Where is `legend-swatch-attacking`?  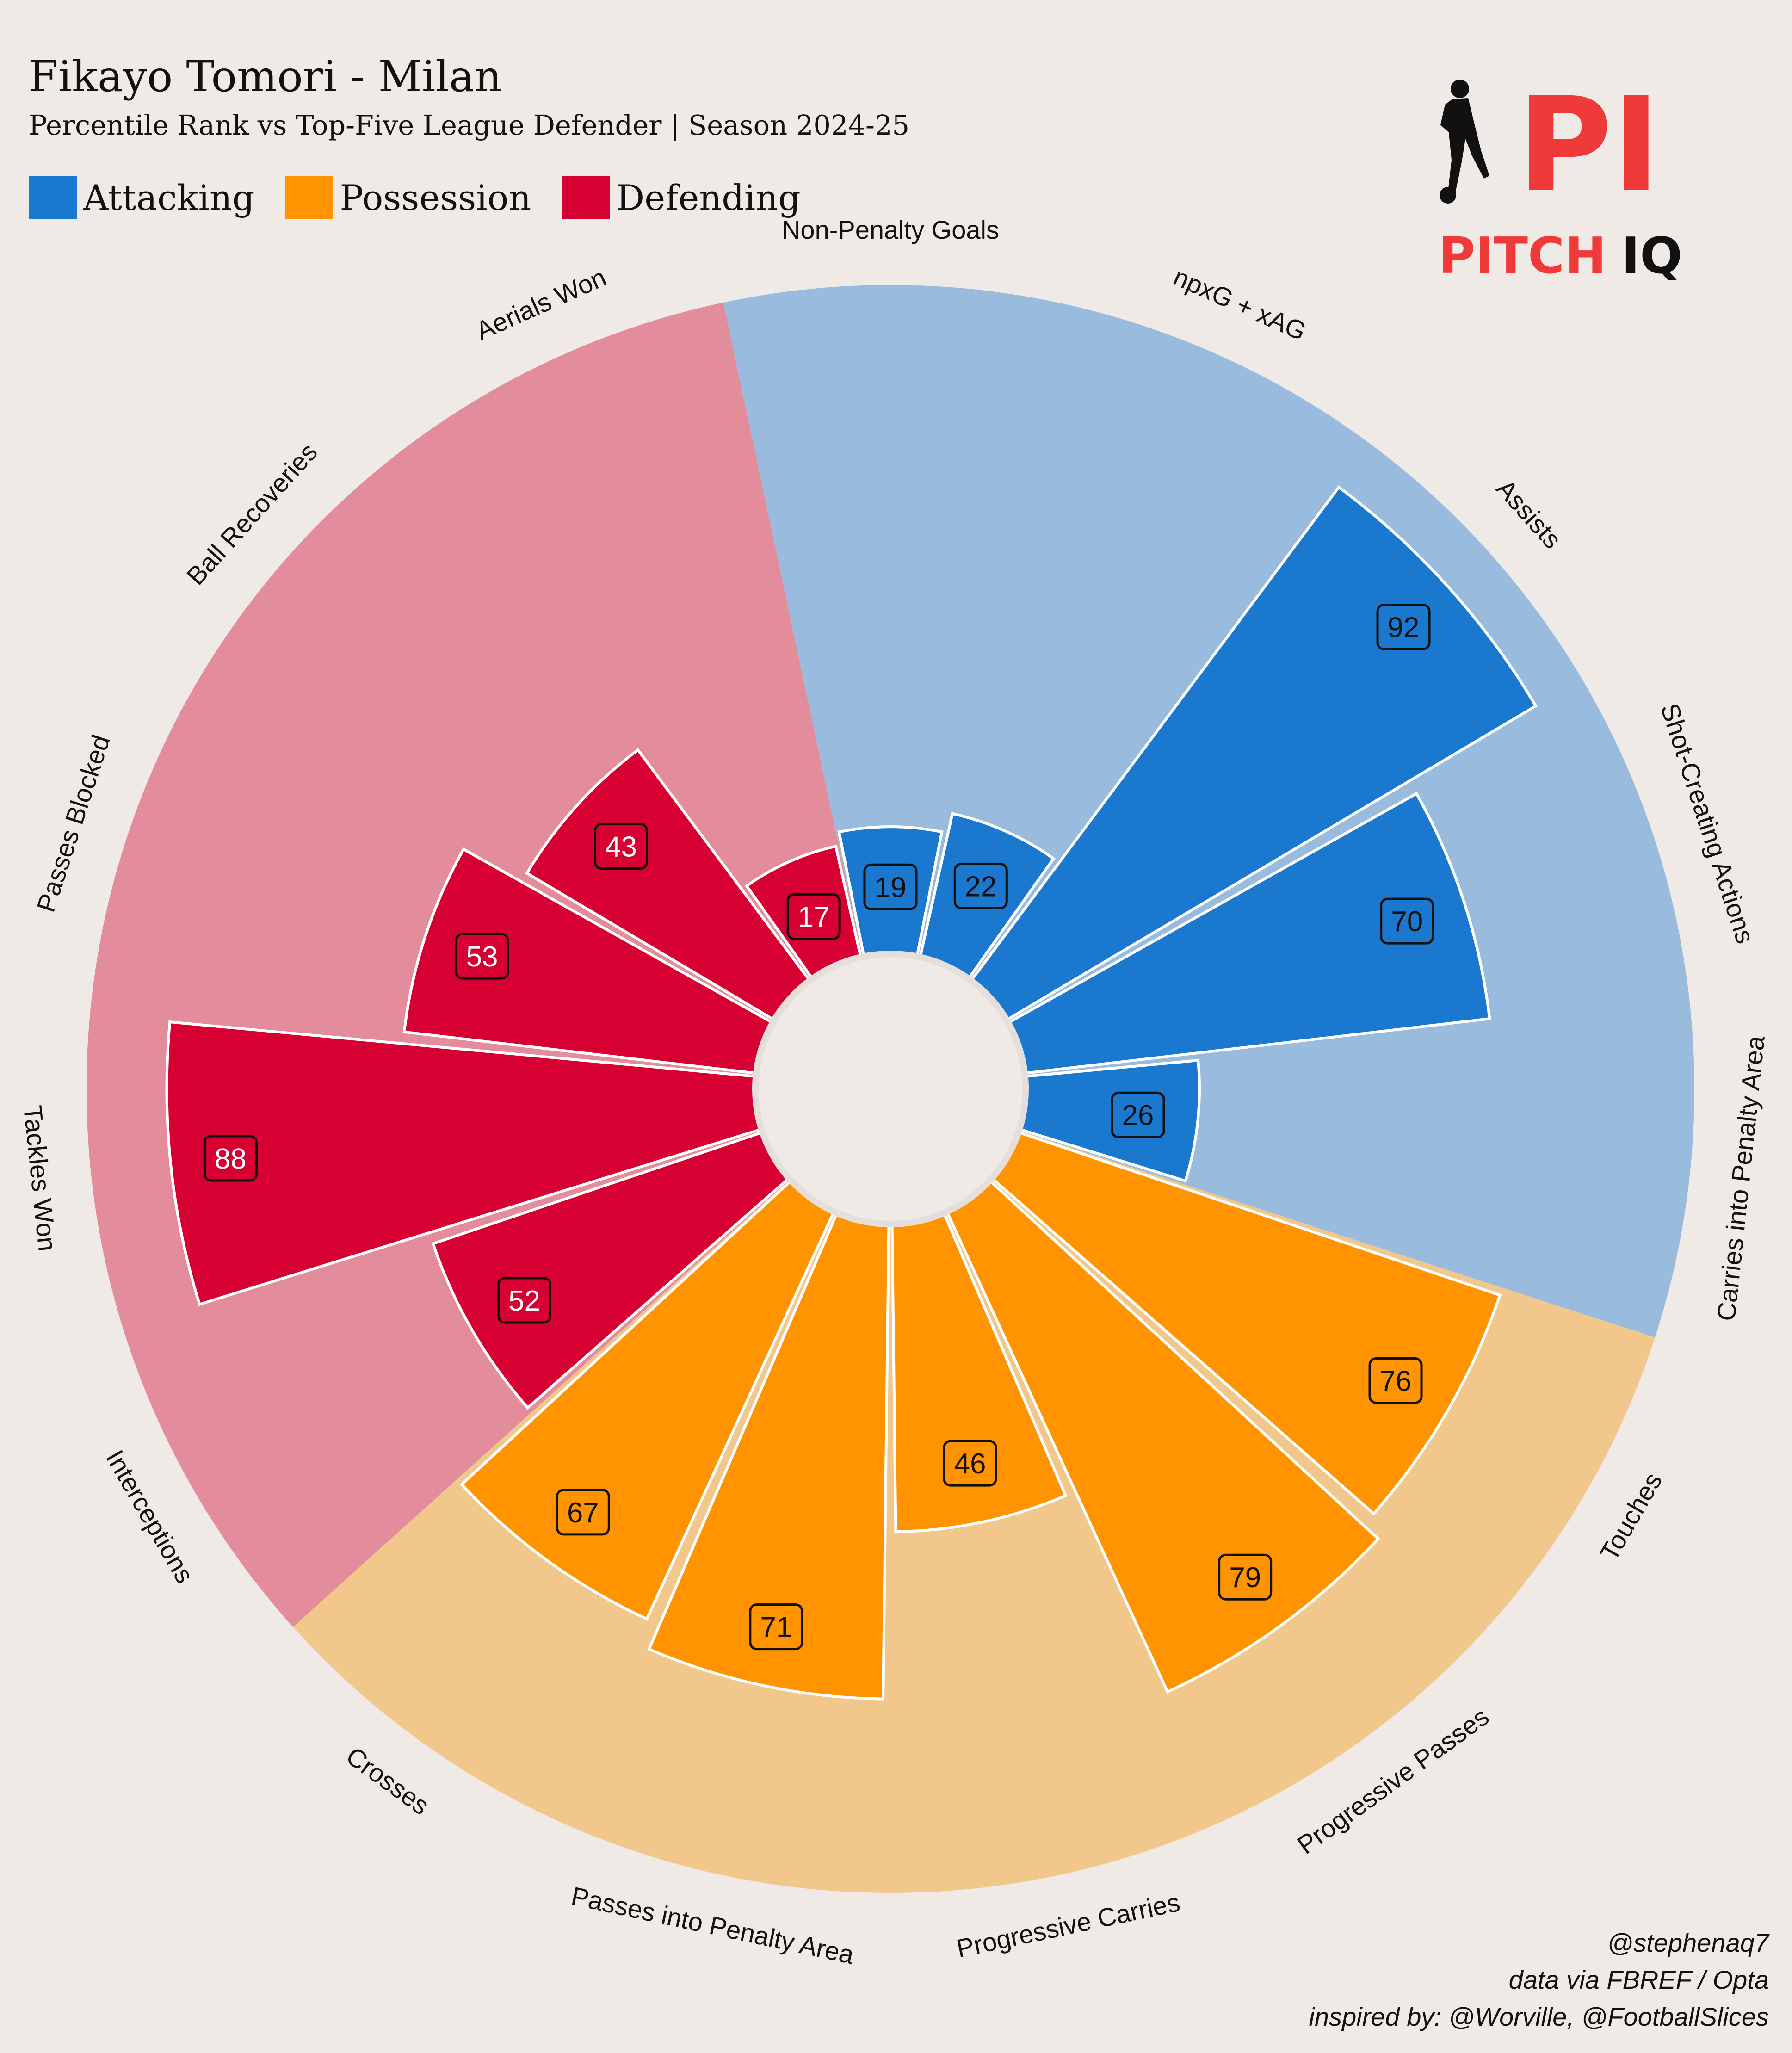
legend-swatch-attacking is located at coordinates (53, 197).